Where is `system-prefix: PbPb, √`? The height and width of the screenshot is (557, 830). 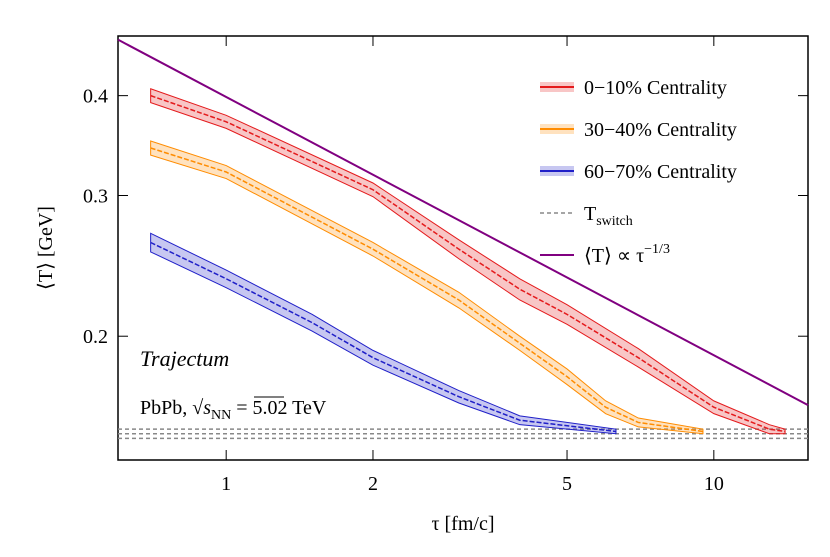
system-prefix: PbPb, √ is located at coordinates (171, 408).